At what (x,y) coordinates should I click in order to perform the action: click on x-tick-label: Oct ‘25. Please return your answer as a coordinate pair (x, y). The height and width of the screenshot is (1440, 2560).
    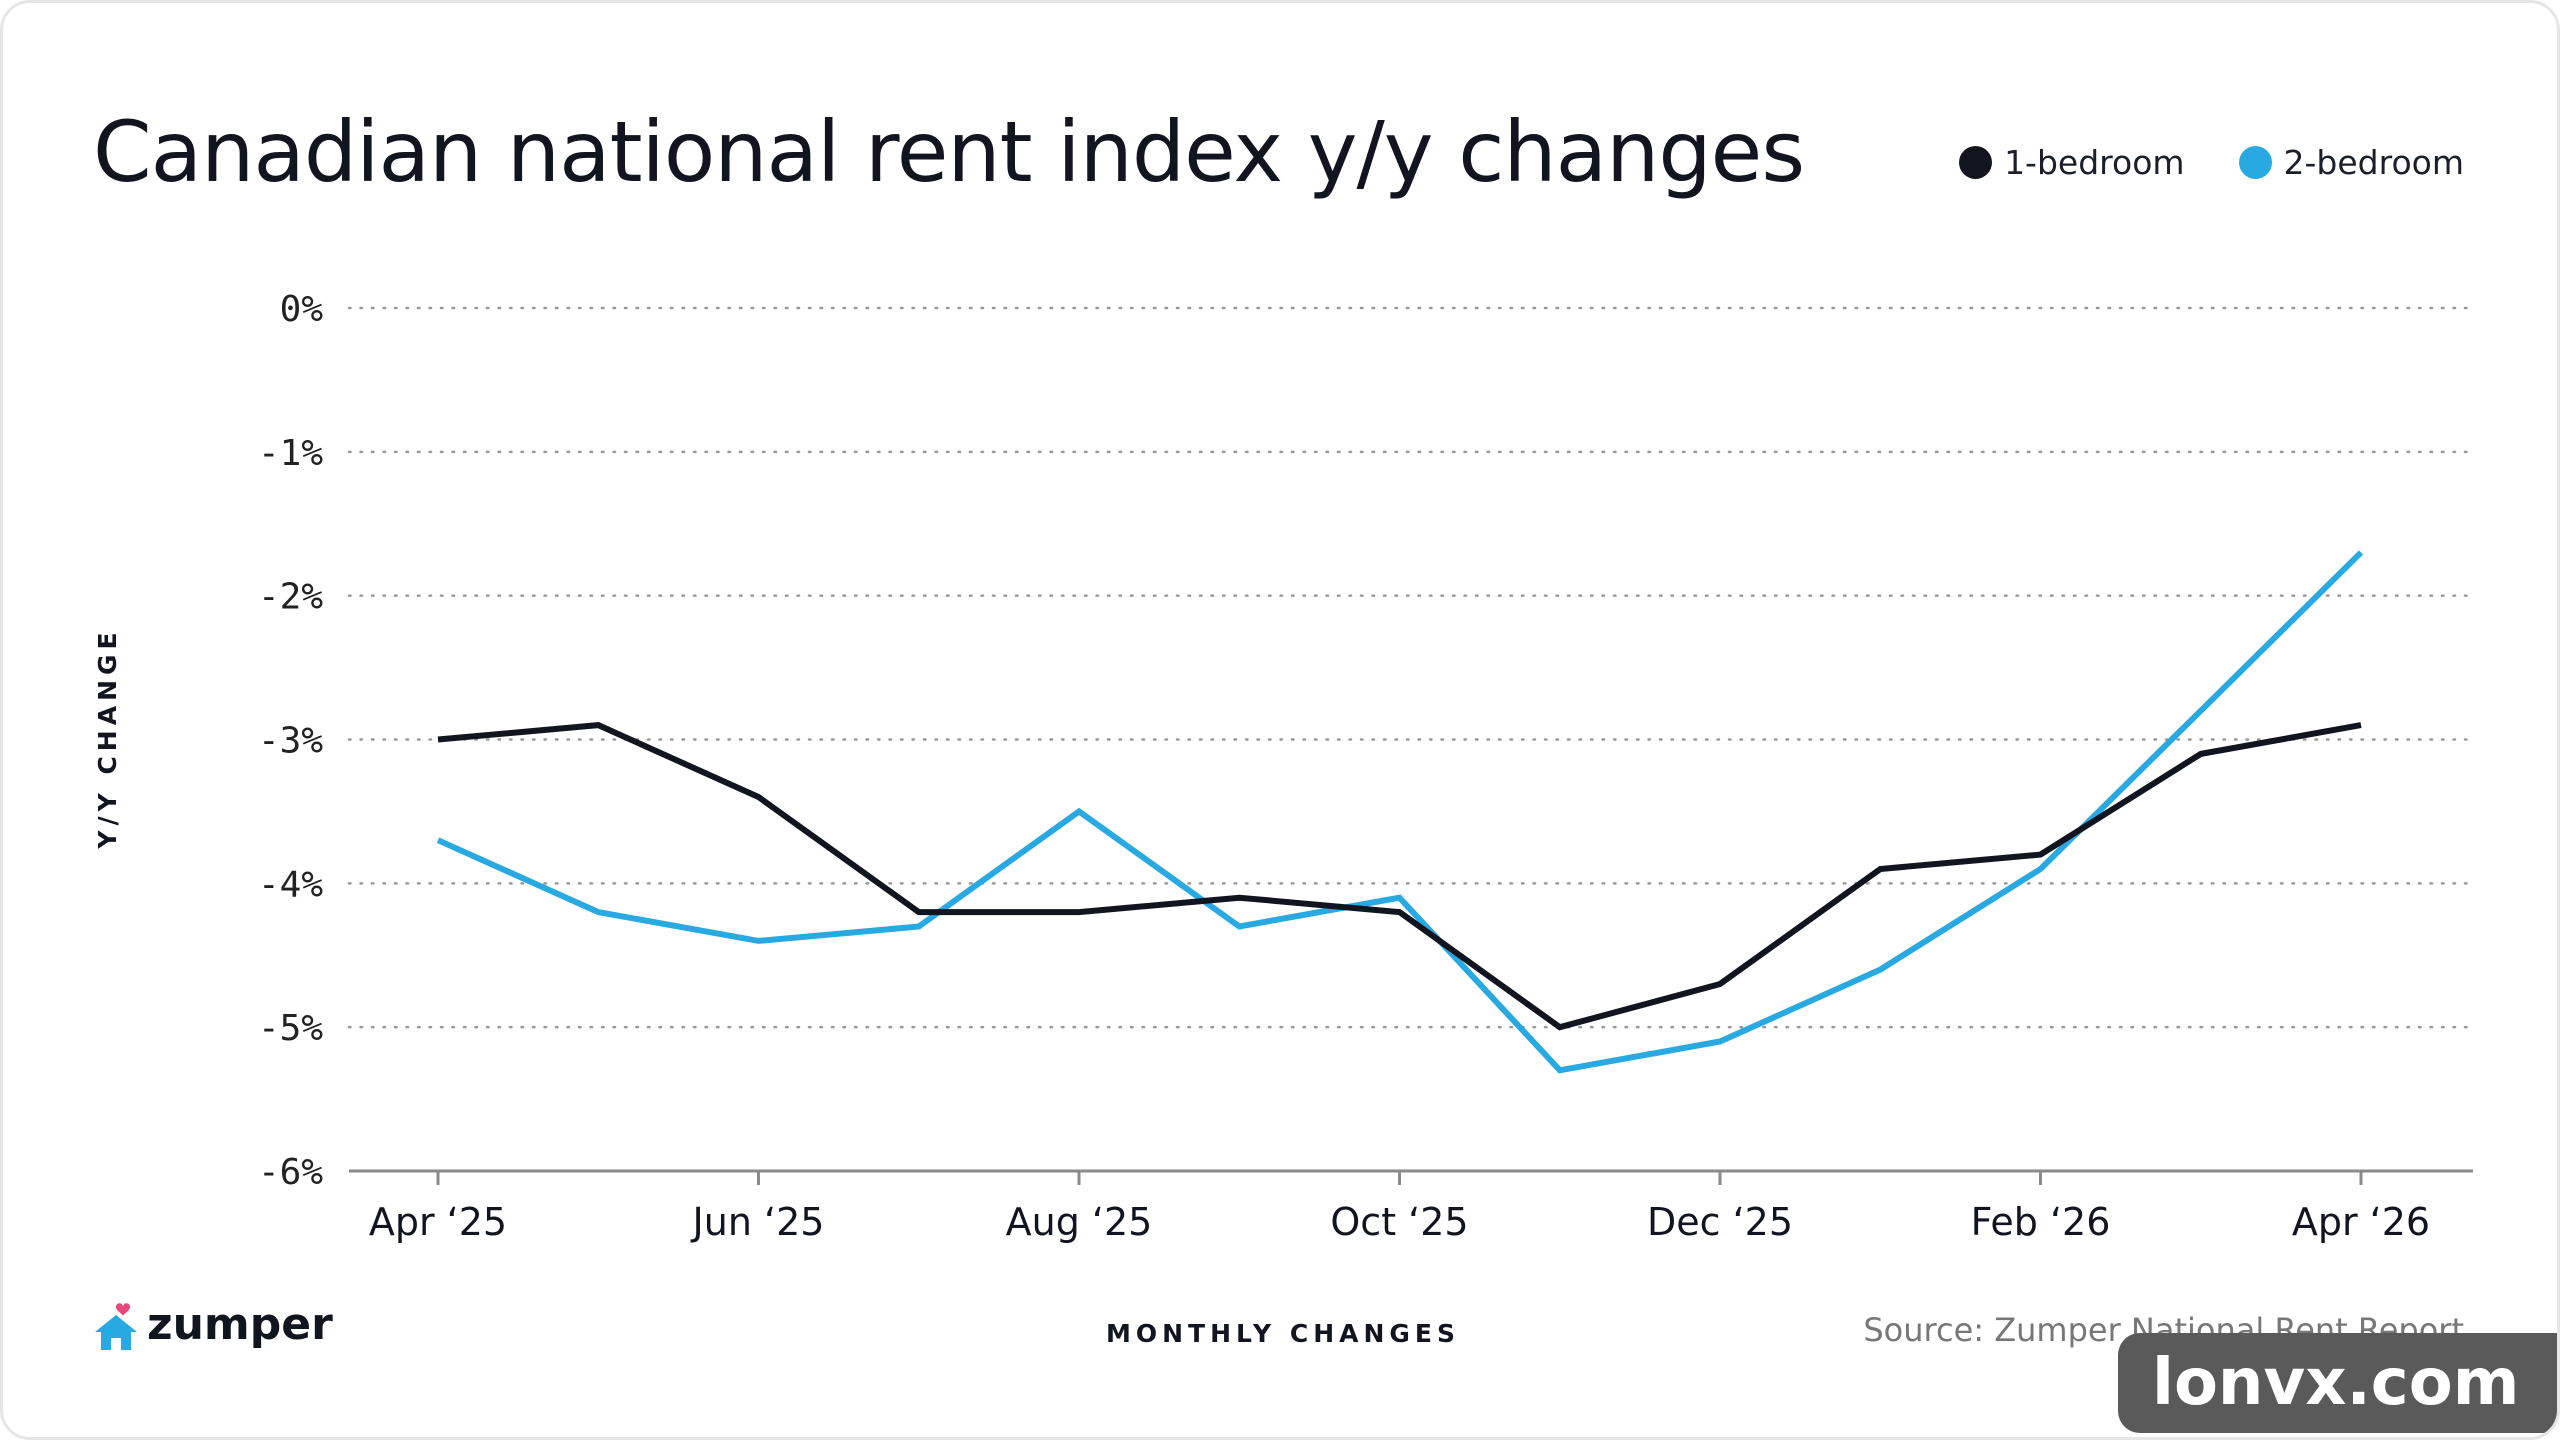
    Looking at the image, I should click on (1399, 1222).